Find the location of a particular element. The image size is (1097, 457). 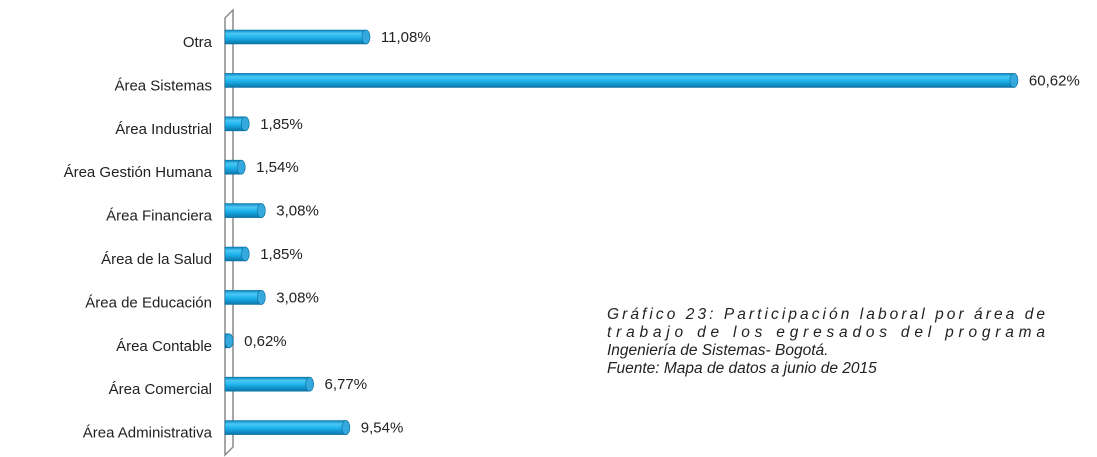

axis-wall is located at coordinates (229, 232).